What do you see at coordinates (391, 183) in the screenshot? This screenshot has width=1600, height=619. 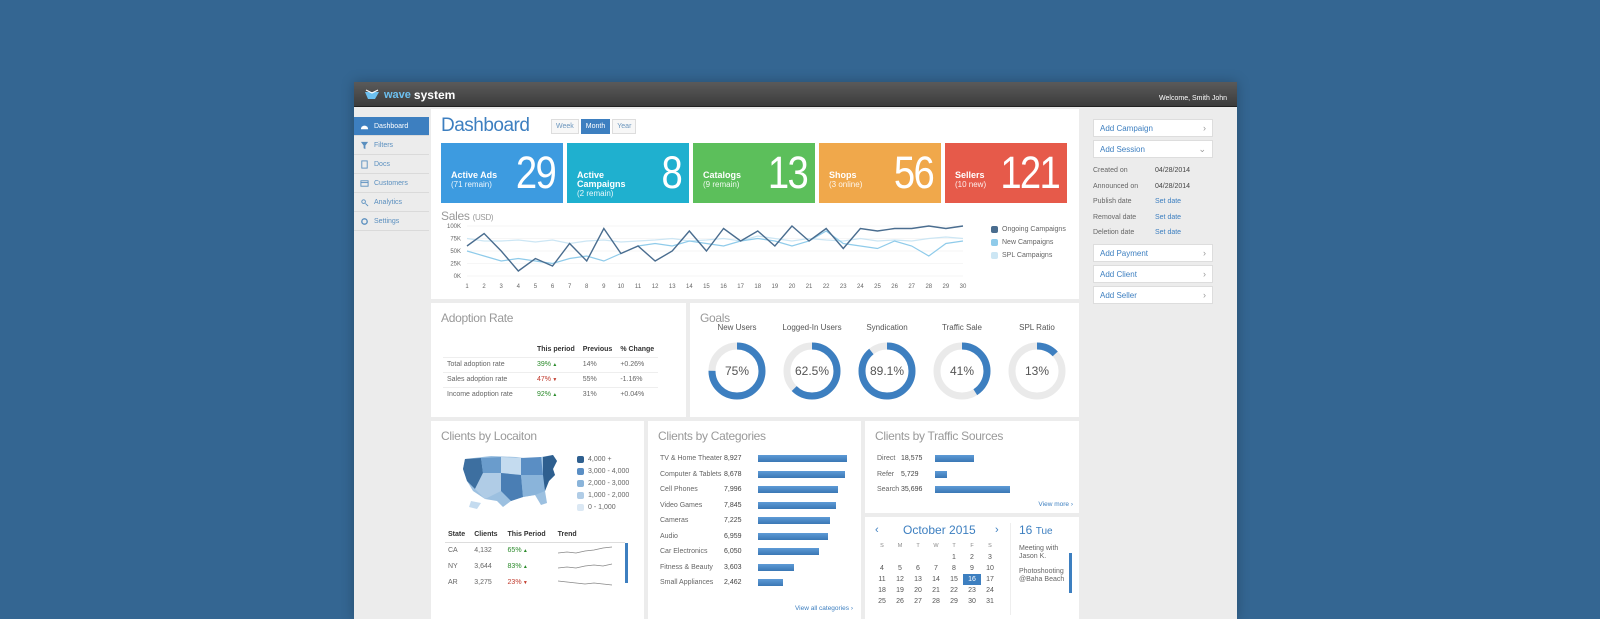 I see `sidebar-item-customers: Customers` at bounding box center [391, 183].